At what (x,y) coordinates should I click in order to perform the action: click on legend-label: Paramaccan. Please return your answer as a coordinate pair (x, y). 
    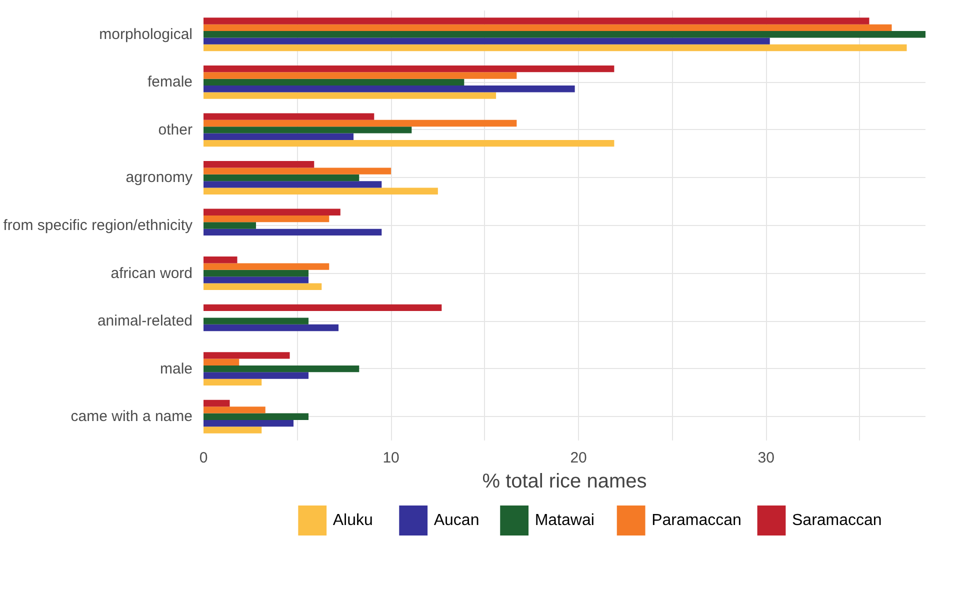
    Looking at the image, I should click on (697, 520).